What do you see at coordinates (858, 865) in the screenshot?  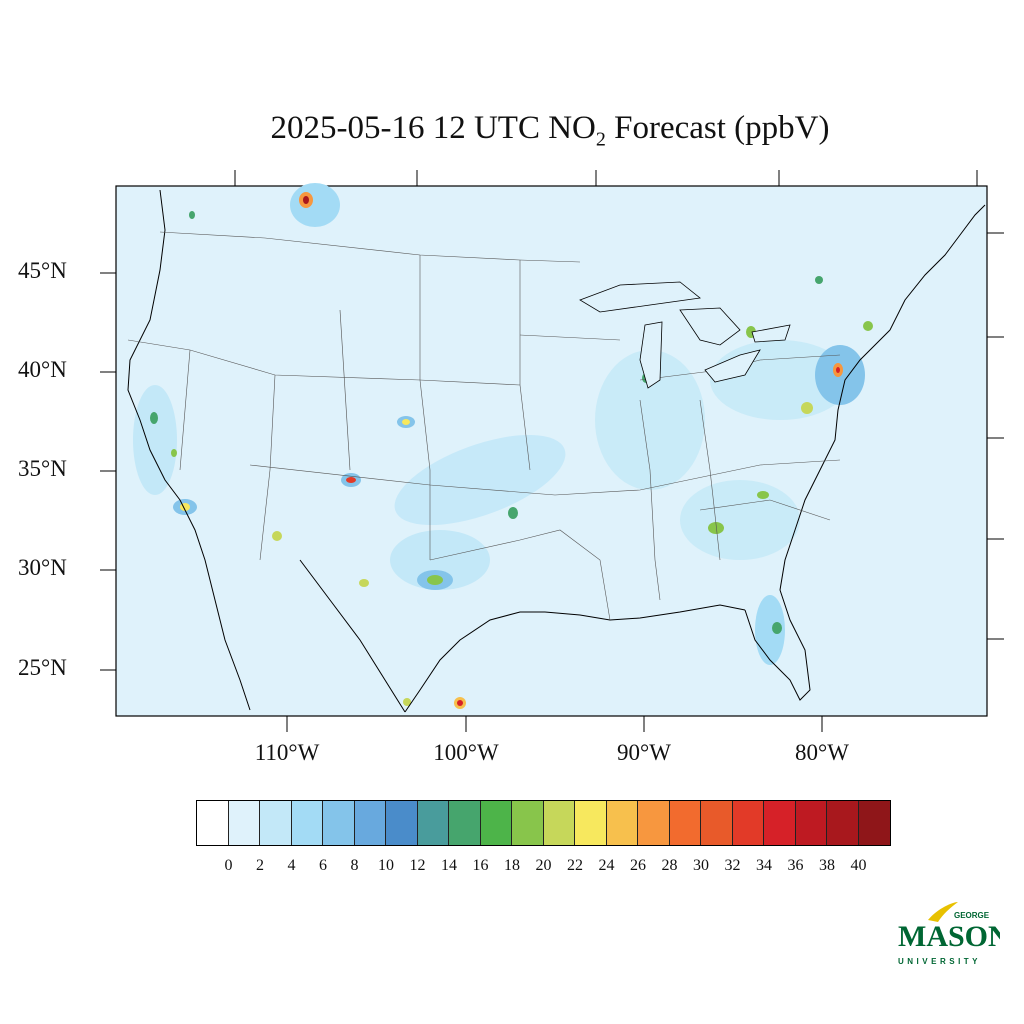 I see `colorbar-label: 40` at bounding box center [858, 865].